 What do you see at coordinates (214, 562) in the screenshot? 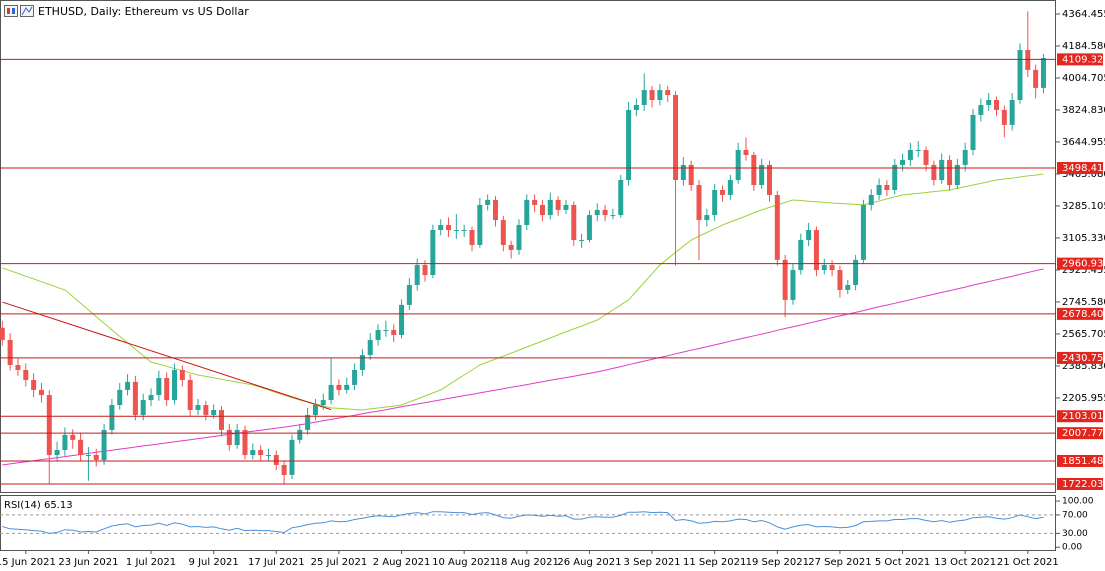
I see `x-tick-label: 9 Jul 2021` at bounding box center [214, 562].